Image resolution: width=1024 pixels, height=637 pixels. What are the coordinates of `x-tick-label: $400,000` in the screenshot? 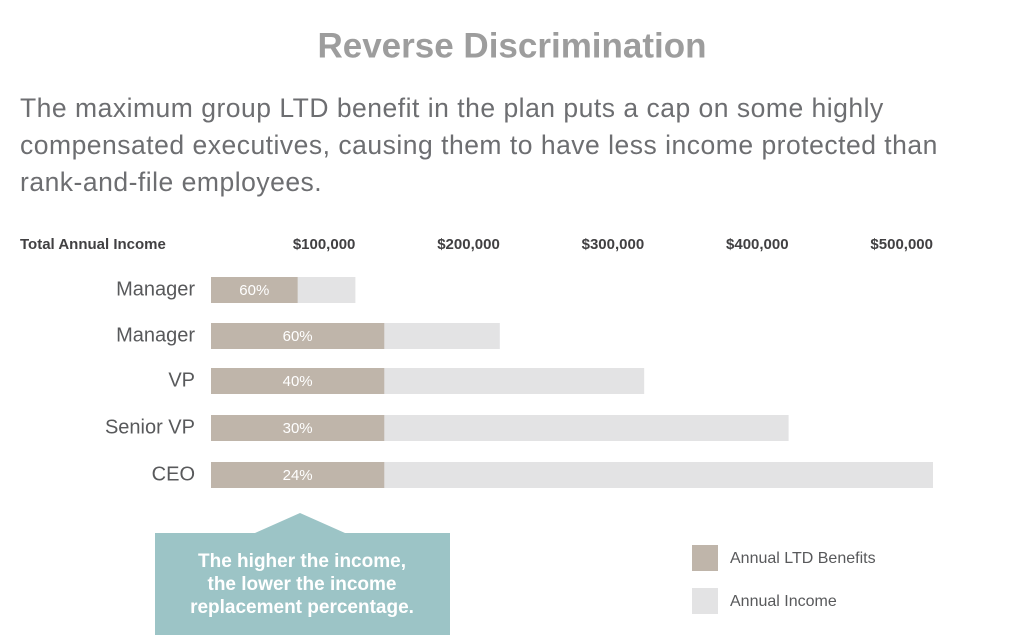 It's located at (757, 244).